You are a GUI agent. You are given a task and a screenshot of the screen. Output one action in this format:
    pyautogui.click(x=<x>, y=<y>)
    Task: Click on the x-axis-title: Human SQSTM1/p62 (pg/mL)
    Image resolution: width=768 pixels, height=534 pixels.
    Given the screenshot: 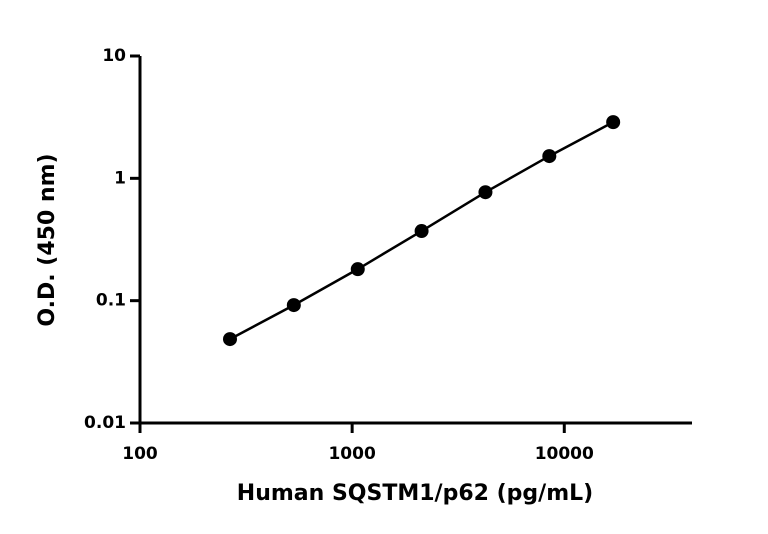 What is the action you would take?
    pyautogui.click(x=415, y=493)
    